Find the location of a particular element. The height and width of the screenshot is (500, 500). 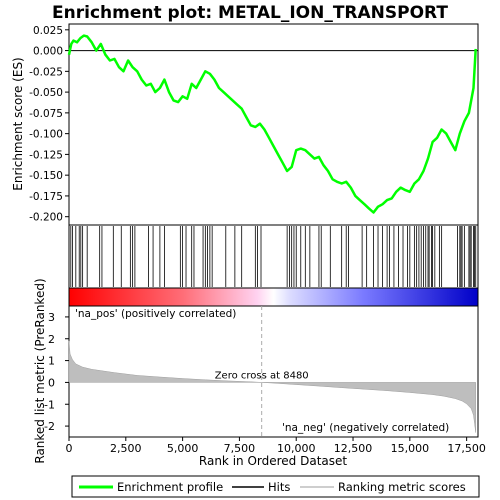

enrichment-y-tick-label: -0.100 is located at coordinates (46, 135).